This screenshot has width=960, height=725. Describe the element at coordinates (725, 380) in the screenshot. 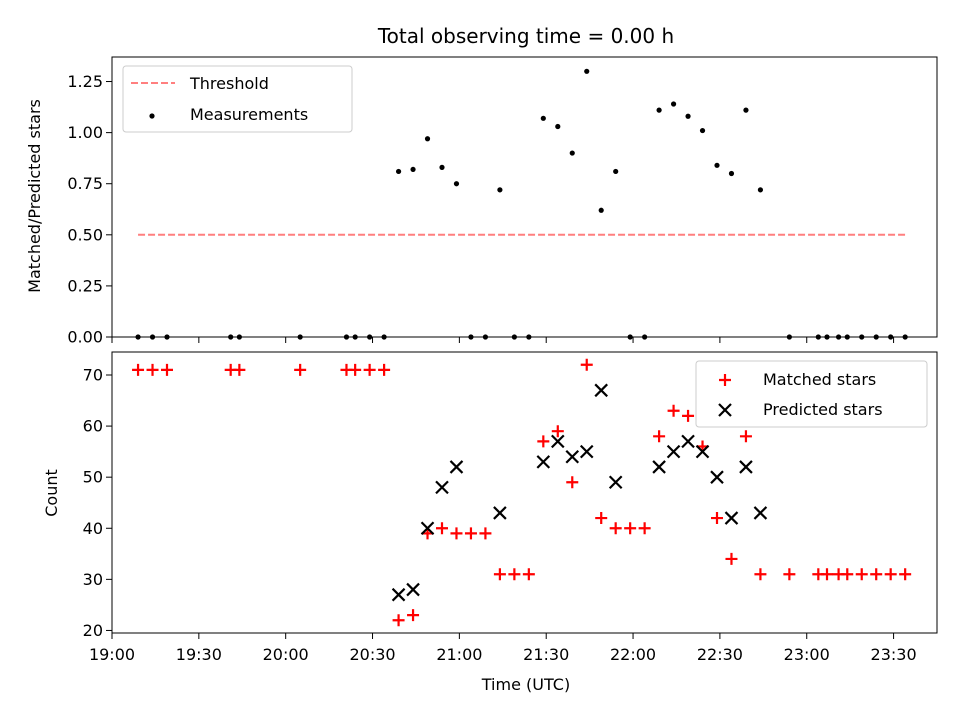

I see `legend-matched-swatch` at that location.